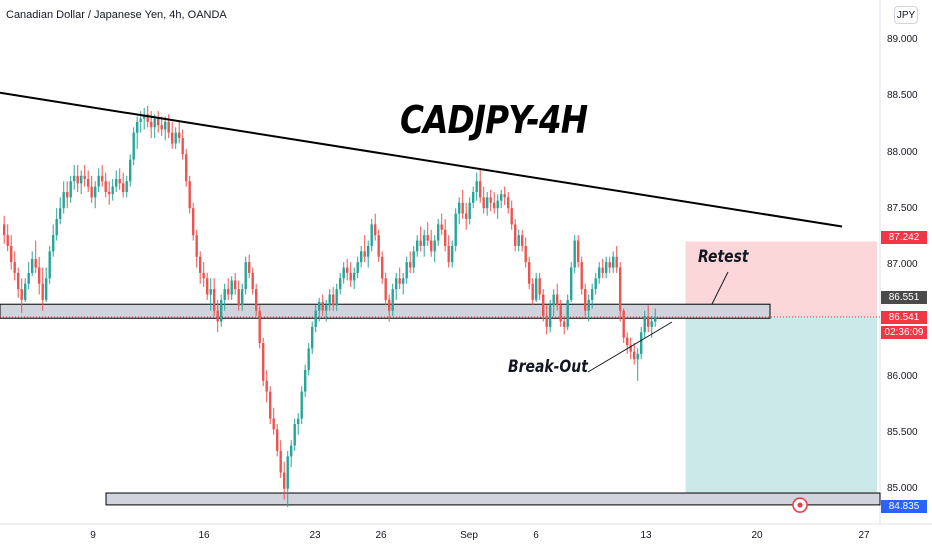  I want to click on target-level-zone, so click(493, 499).